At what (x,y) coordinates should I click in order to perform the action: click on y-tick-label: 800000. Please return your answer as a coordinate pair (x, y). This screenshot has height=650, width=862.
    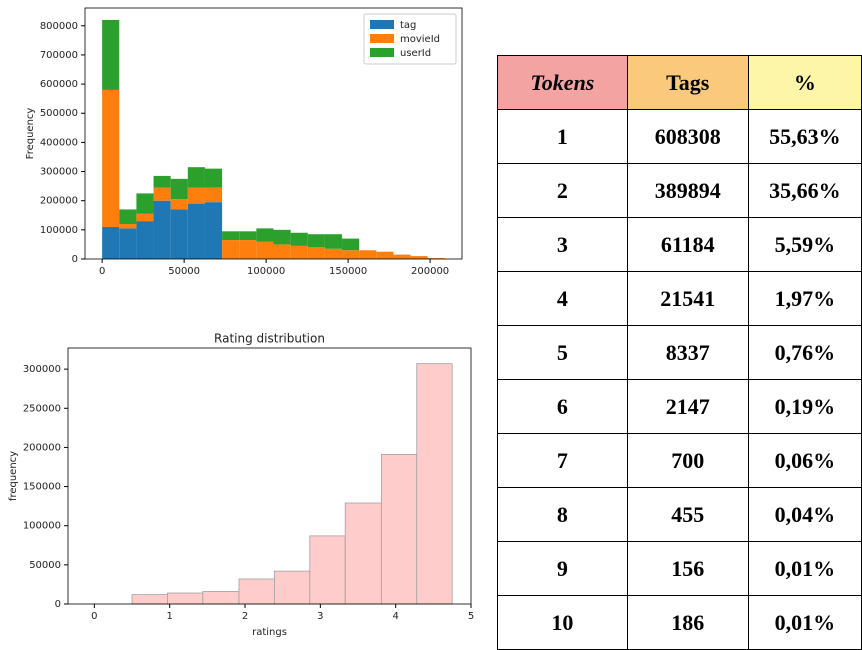
    Looking at the image, I should click on (59, 26).